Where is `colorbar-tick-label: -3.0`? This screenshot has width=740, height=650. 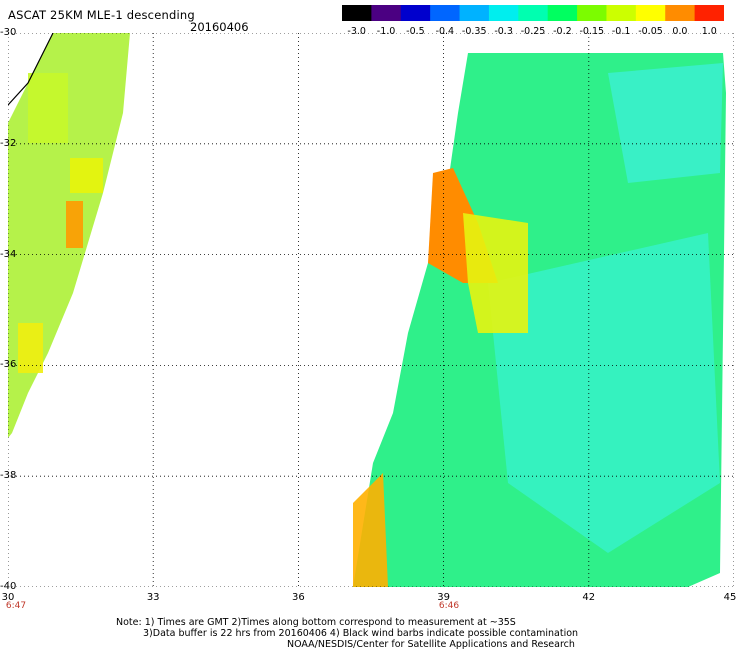 colorbar-tick-label: -3.0 is located at coordinates (356, 31).